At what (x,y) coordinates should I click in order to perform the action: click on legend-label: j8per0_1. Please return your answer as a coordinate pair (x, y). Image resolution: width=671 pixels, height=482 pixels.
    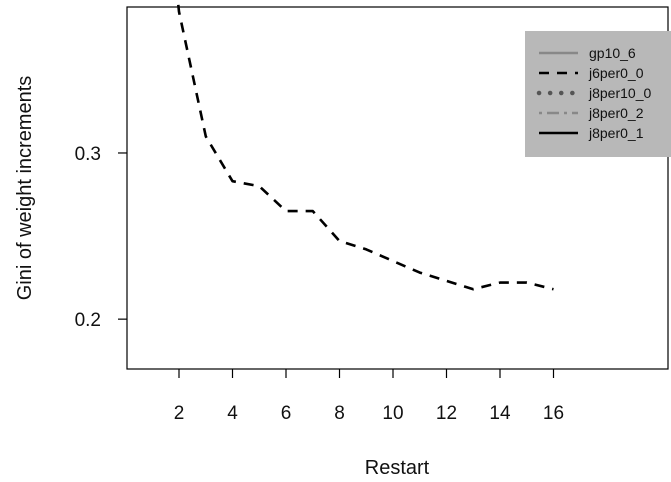
    Looking at the image, I should click on (616, 133).